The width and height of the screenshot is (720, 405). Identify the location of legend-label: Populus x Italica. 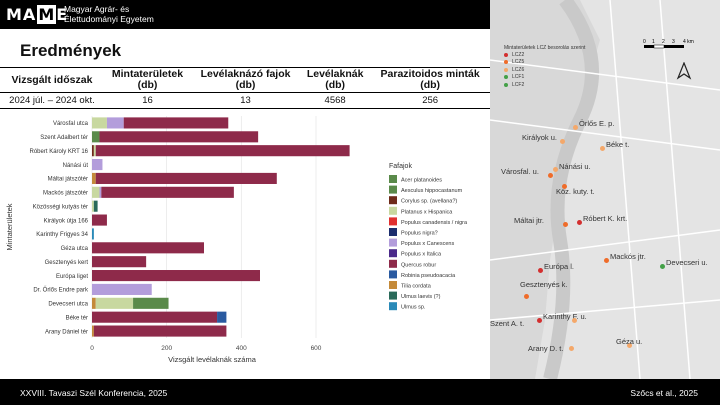
(421, 255).